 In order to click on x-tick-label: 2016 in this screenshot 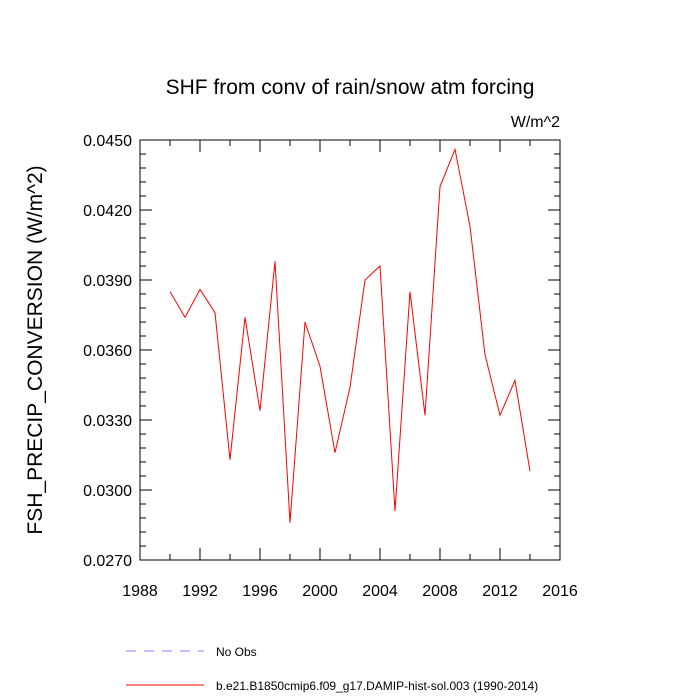, I will do `click(560, 591)`.